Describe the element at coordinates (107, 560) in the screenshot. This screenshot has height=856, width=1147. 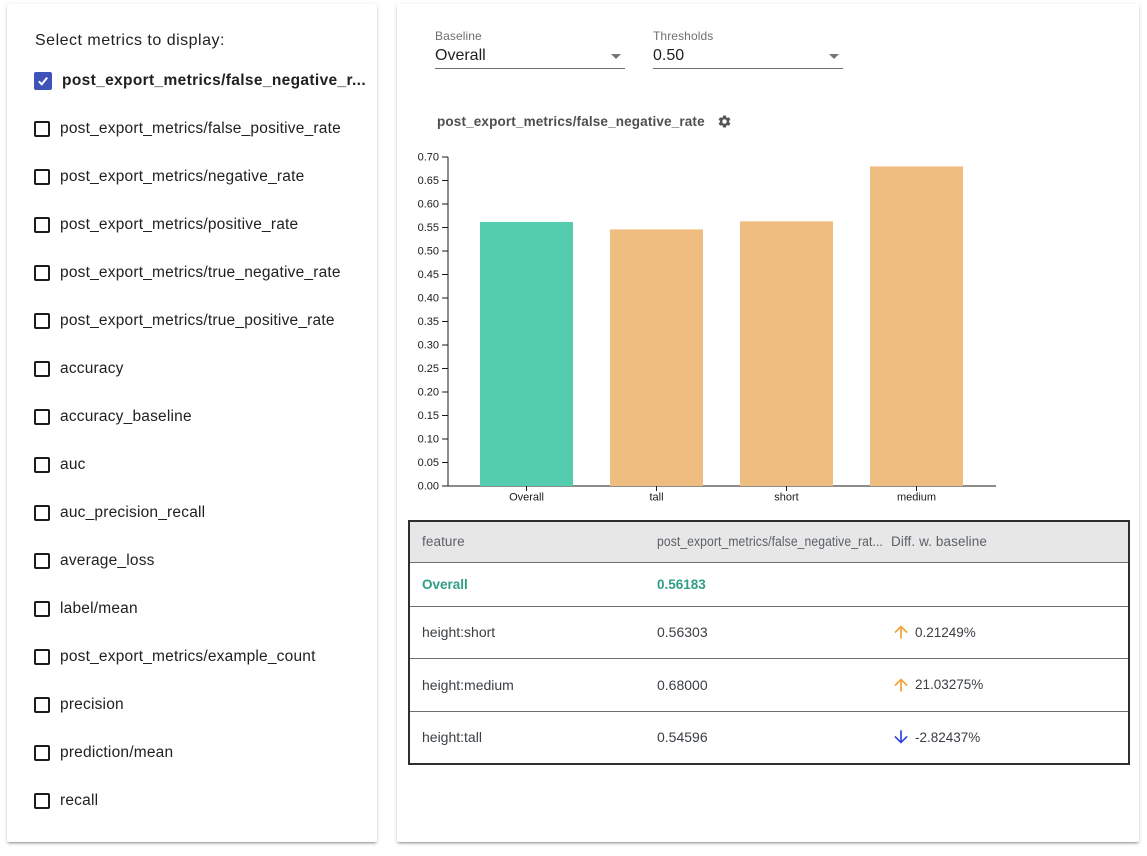
I see `metric-label: average_loss` at that location.